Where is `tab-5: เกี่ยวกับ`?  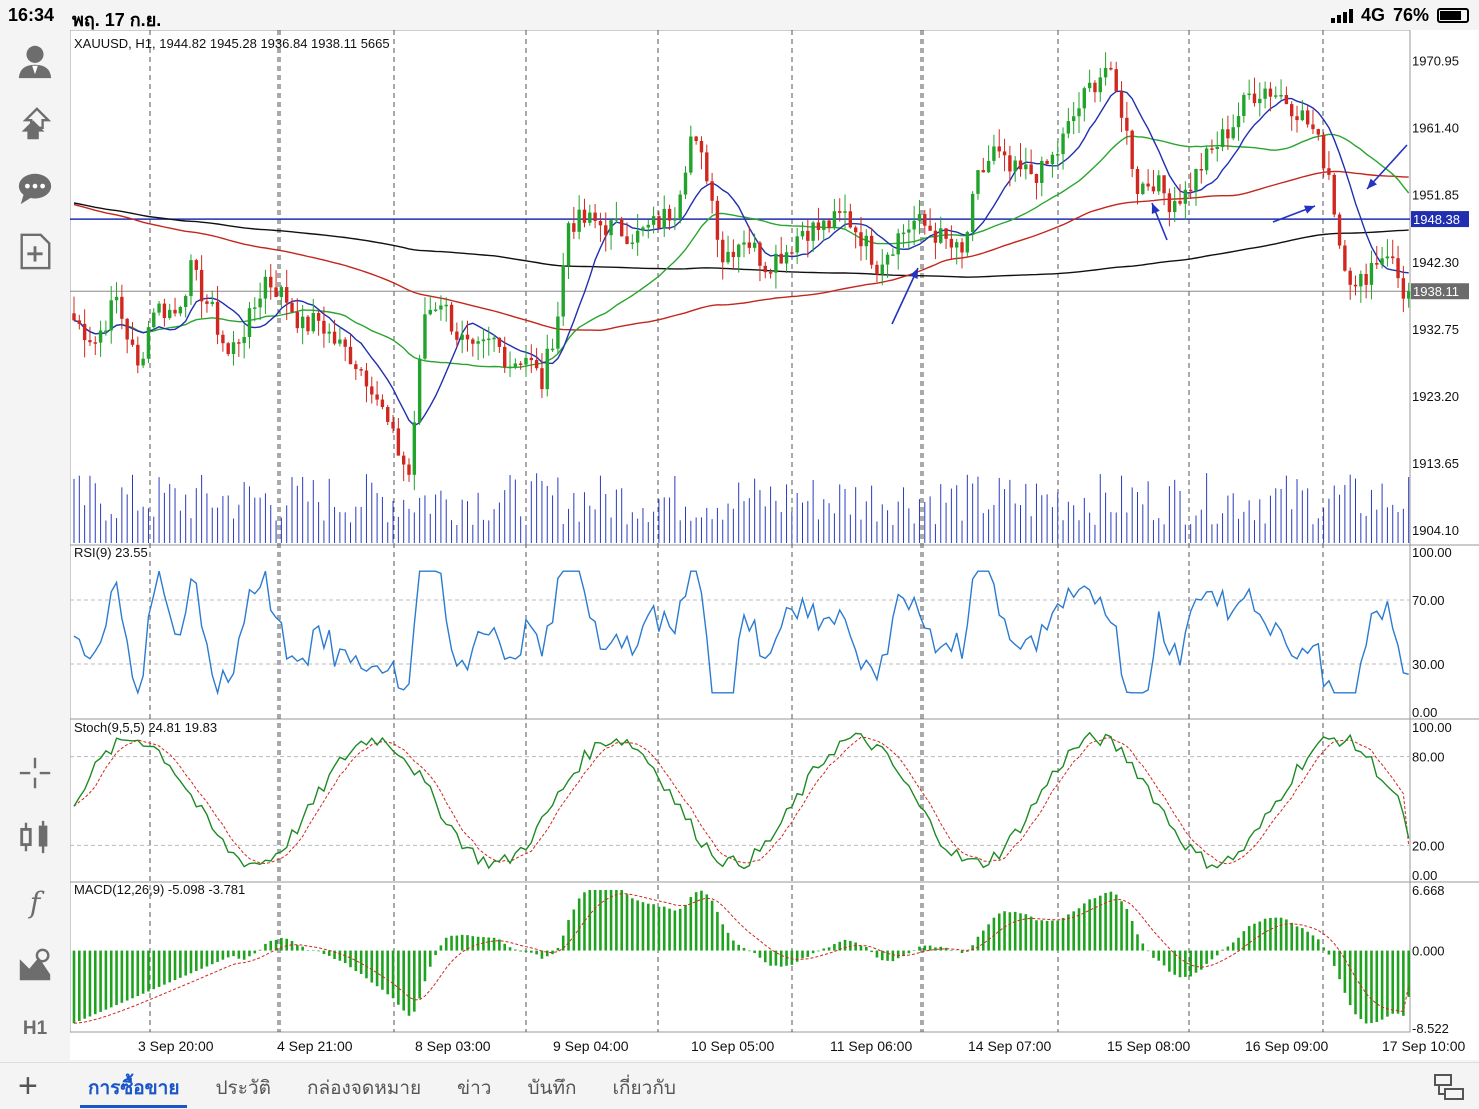 tab-5: เกี่ยวกับ is located at coordinates (644, 1088).